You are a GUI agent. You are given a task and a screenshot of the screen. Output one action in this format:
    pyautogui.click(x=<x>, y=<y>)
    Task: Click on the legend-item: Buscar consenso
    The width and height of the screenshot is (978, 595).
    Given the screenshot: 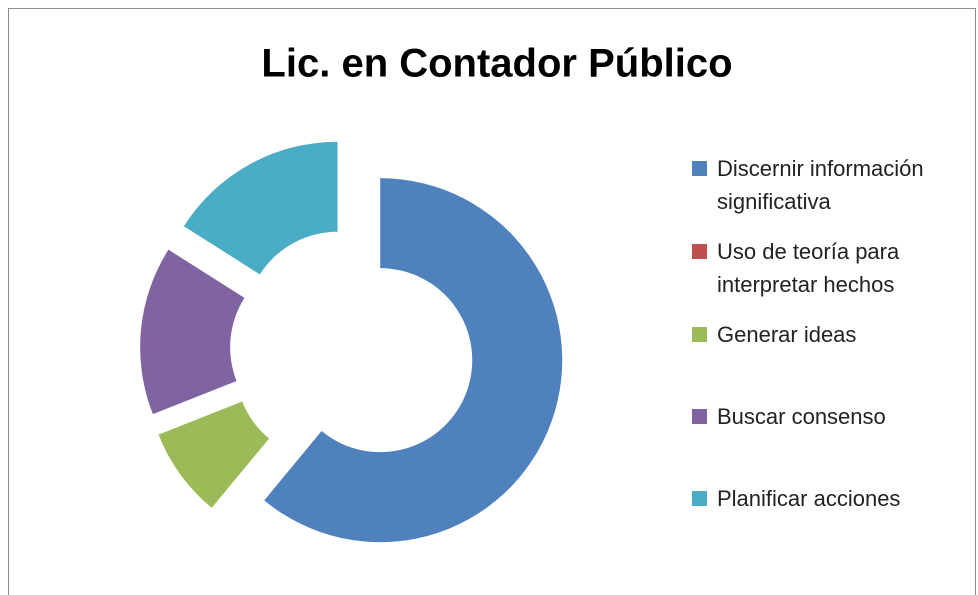 What is the action you would take?
    pyautogui.click(x=827, y=416)
    